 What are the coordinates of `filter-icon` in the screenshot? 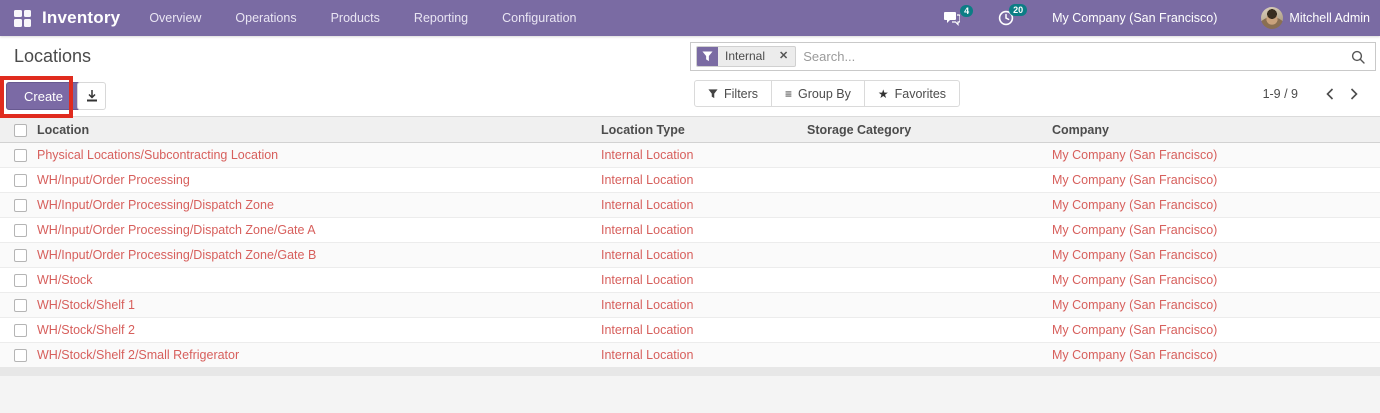 It's located at (713, 93).